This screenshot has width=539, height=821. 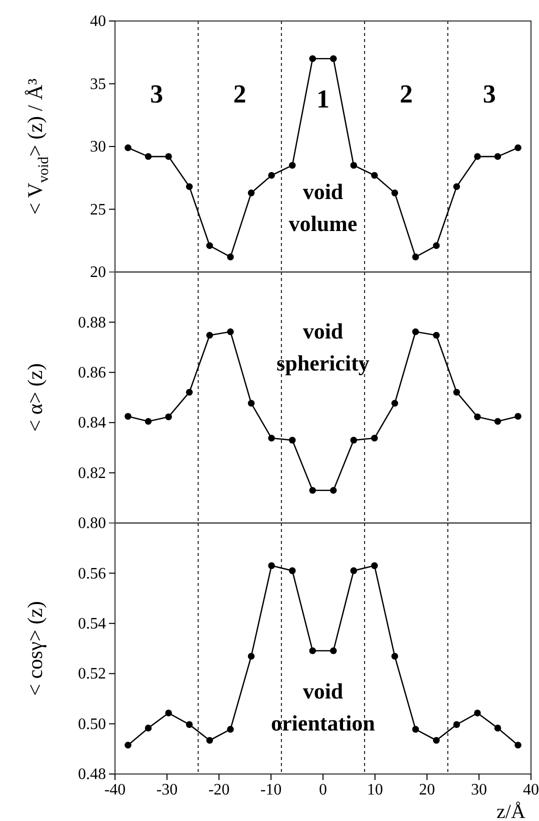 What do you see at coordinates (92, 775) in the screenshot?
I see `y-tick-label: 0.48` at bounding box center [92, 775].